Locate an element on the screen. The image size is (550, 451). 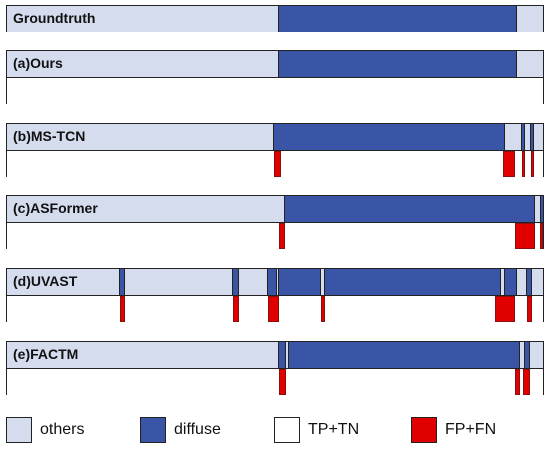
row-5: (e)FACTM is located at coordinates (275, 368).